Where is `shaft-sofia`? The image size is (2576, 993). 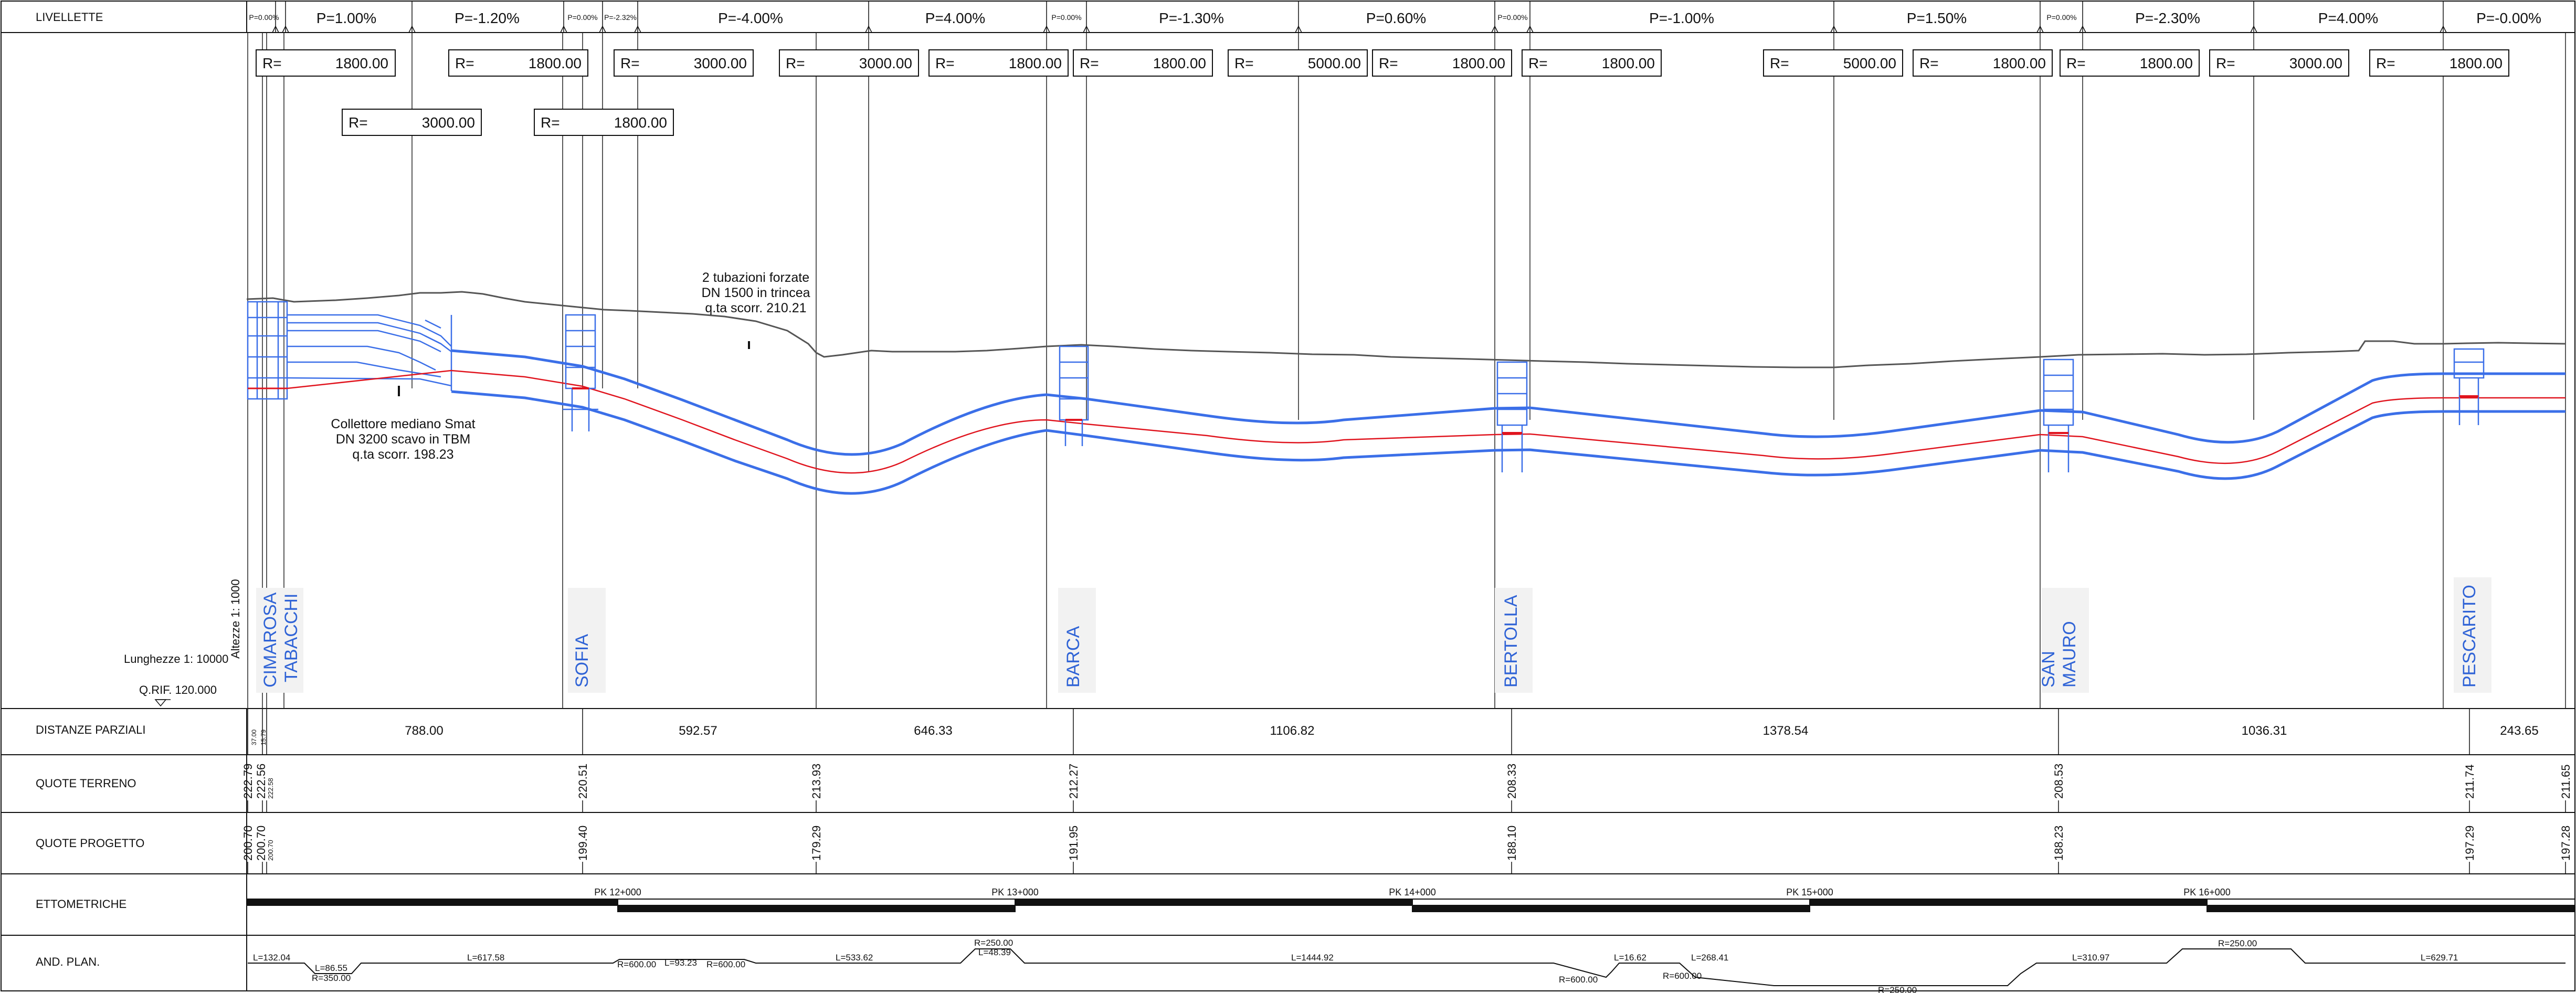
shaft-sofia is located at coordinates (580, 372).